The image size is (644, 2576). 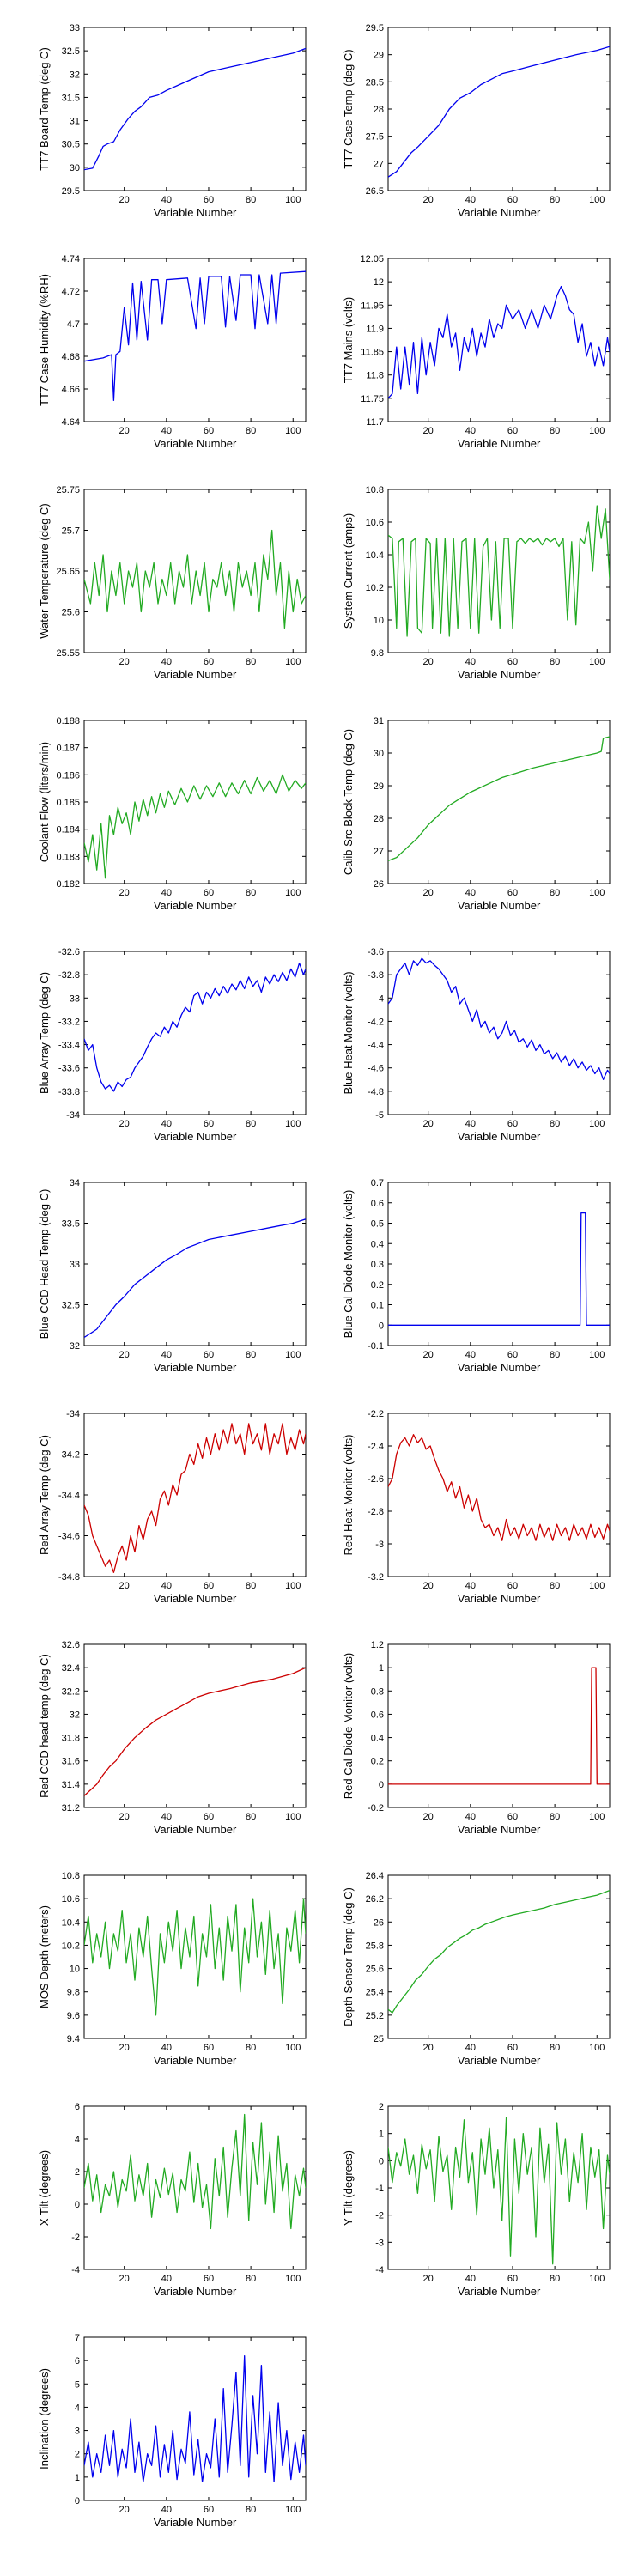 I want to click on y-tick-label: 30, so click(x=379, y=754).